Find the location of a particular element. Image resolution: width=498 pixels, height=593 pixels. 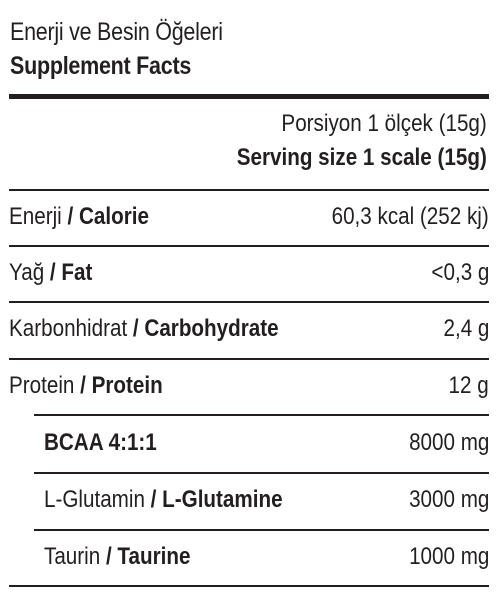

nutrient-label: Yağ / Fat is located at coordinates (51, 272).